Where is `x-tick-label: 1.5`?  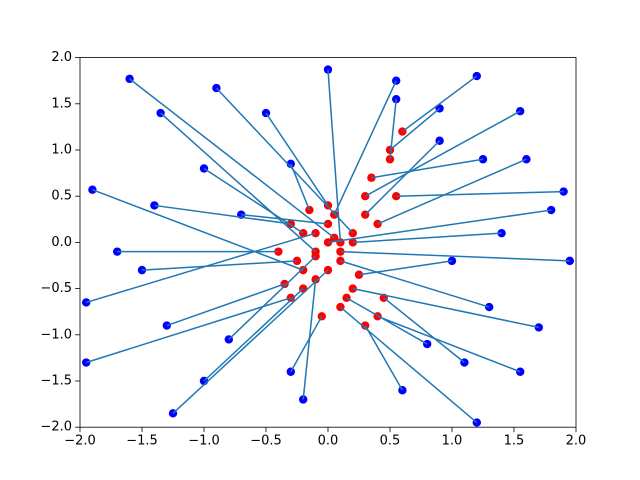
x-tick-label: 1.5 is located at coordinates (514, 441).